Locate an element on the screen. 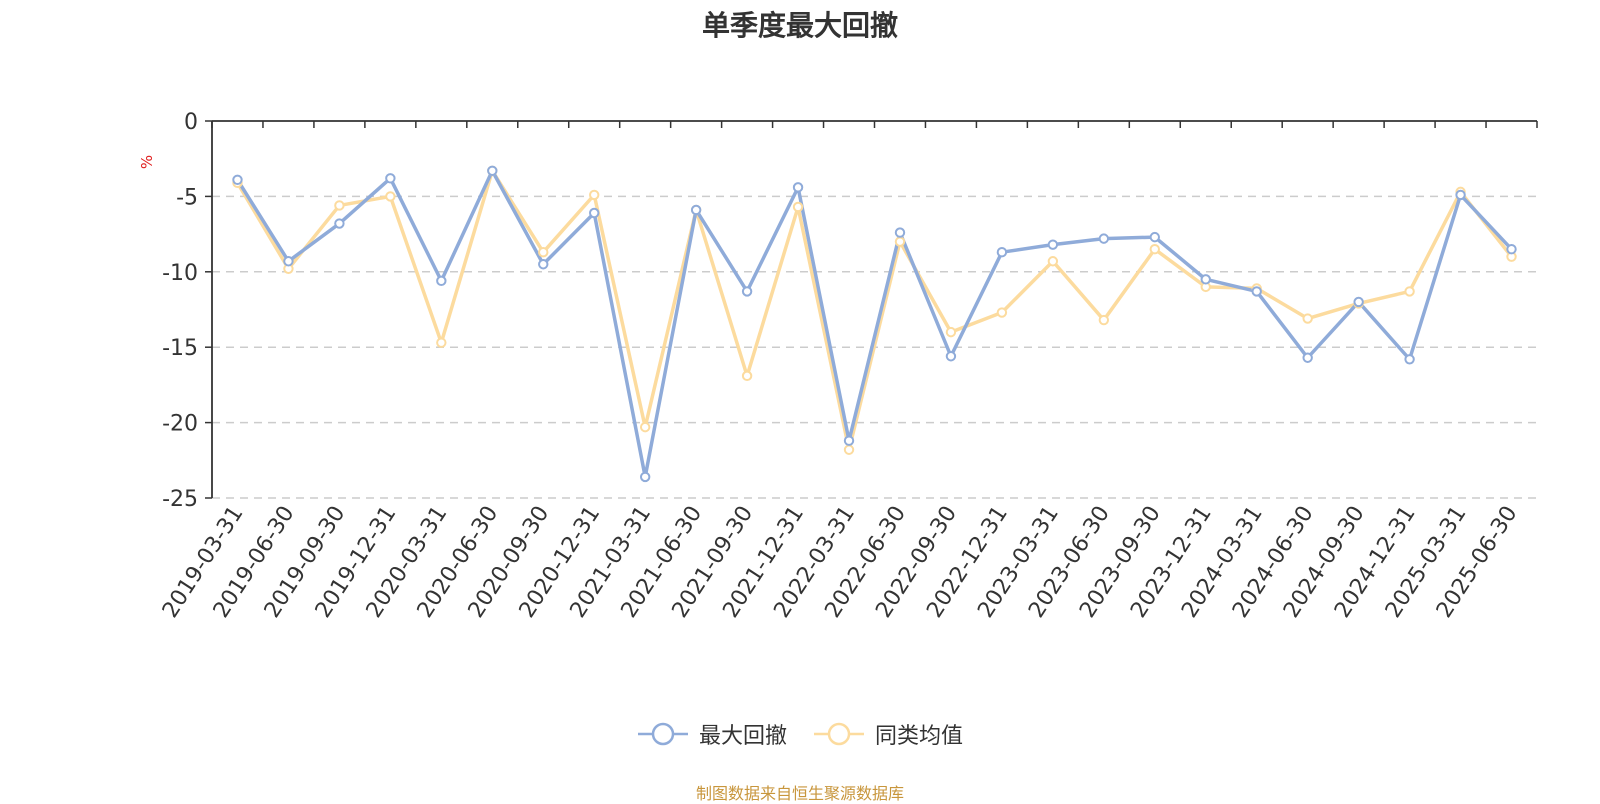  source-note: 制图数据来自恒生聚源数据库 is located at coordinates (799, 793).